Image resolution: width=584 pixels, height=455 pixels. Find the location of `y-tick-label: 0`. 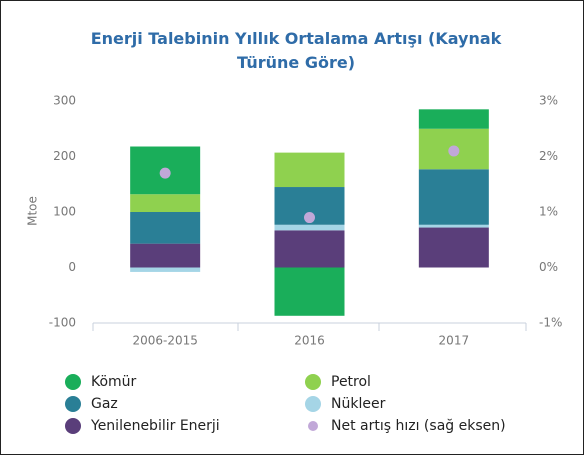

y-tick-label: 0 is located at coordinates (72, 267).